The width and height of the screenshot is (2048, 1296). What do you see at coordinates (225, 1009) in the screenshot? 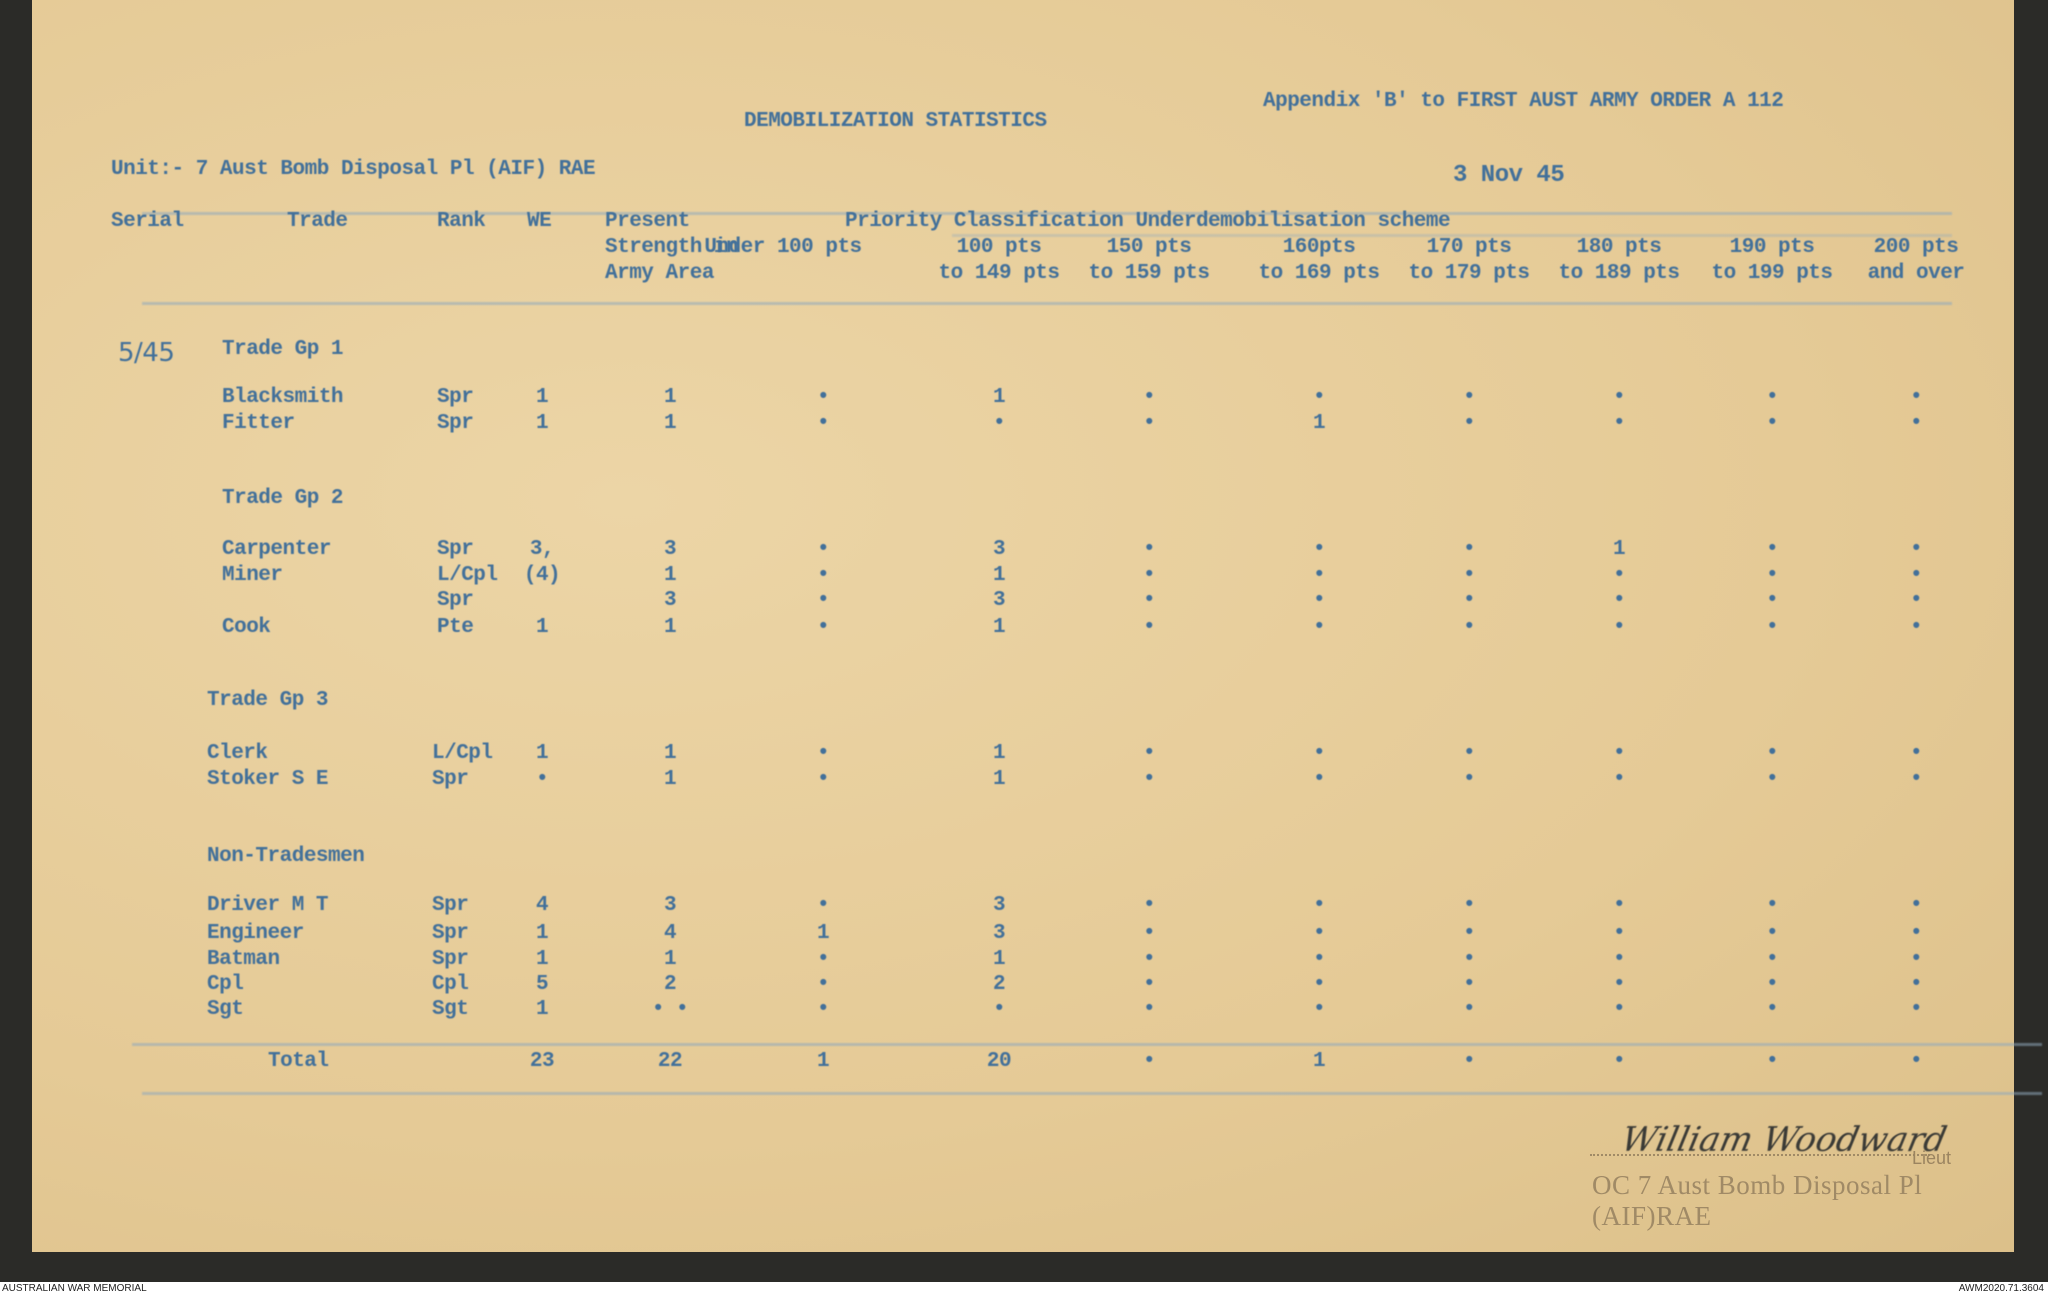
I see `trade-name: Sgt` at bounding box center [225, 1009].